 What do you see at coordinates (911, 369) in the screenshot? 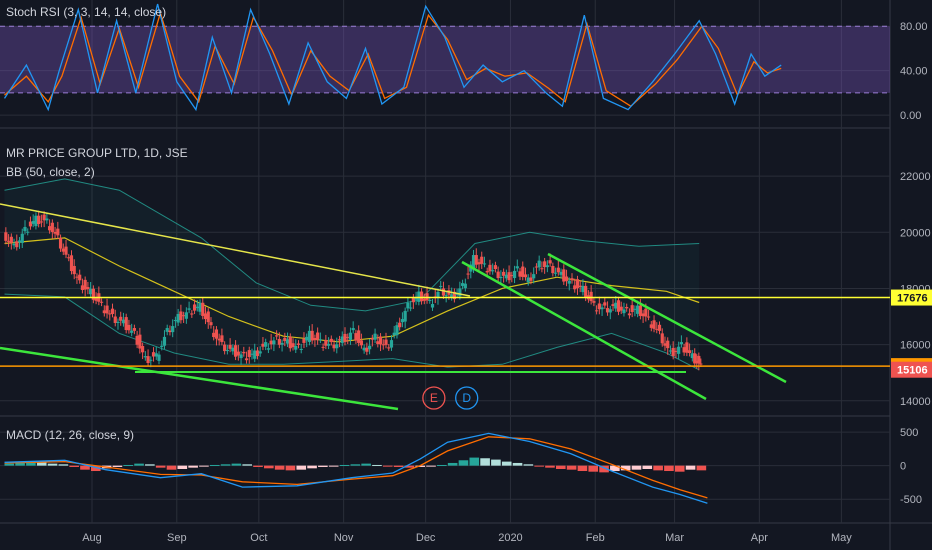
I see `tag-last-box` at bounding box center [911, 369].